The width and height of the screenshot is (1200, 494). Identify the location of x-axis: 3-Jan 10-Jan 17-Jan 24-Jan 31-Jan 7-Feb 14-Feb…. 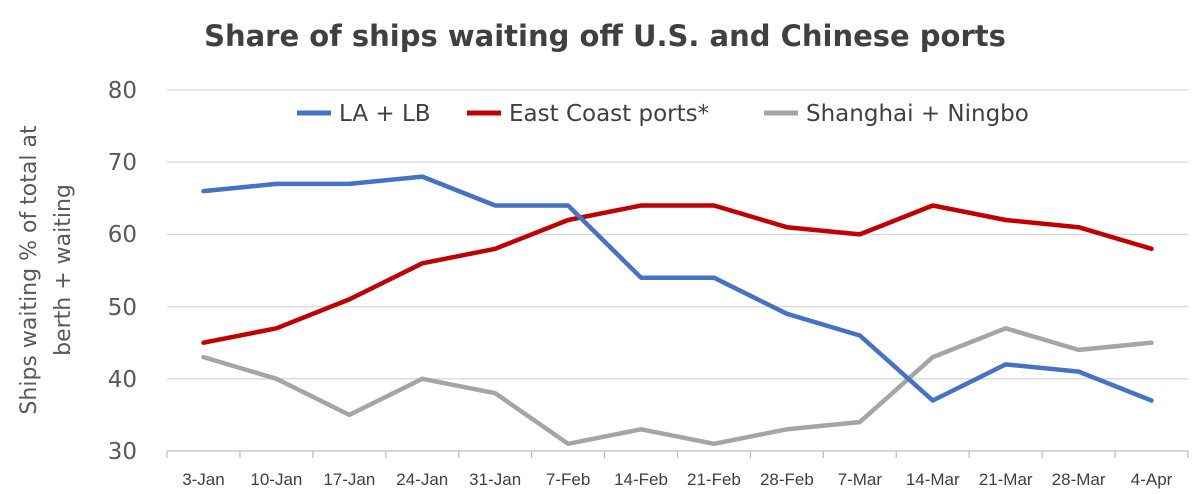
(677, 469).